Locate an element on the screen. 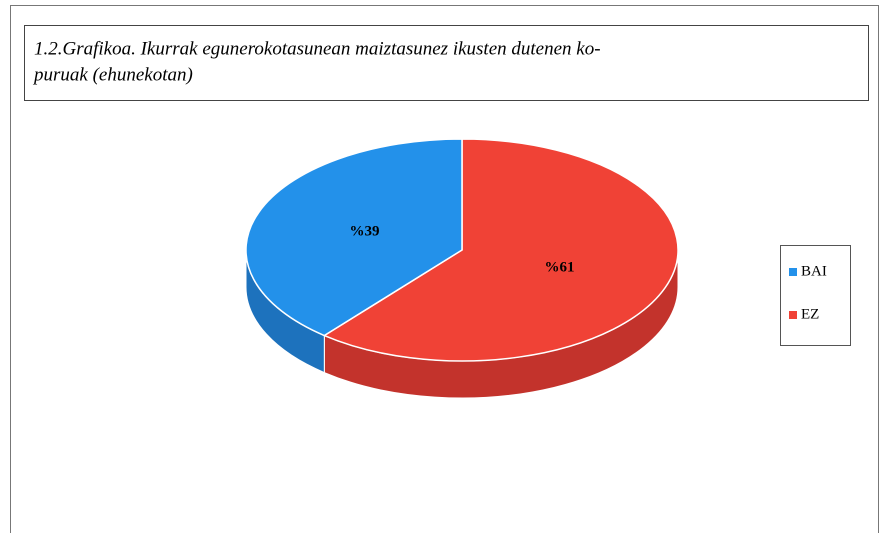 This screenshot has width=889, height=533. chart-title: puruak (ehunekotan) is located at coordinates (112, 74).